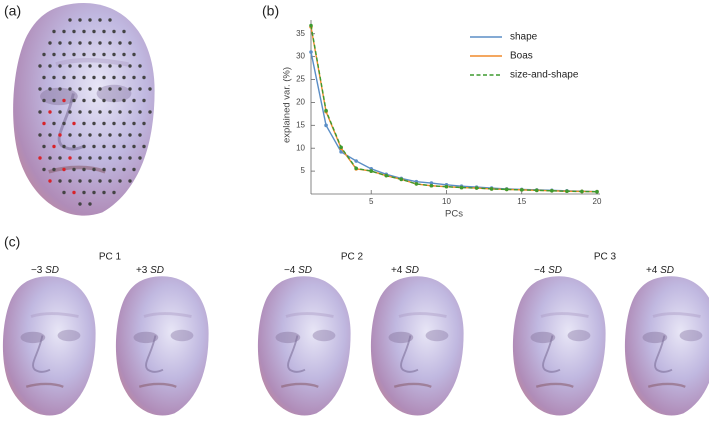 This screenshot has width=709, height=428. I want to click on panel-label: (b), so click(270, 11).